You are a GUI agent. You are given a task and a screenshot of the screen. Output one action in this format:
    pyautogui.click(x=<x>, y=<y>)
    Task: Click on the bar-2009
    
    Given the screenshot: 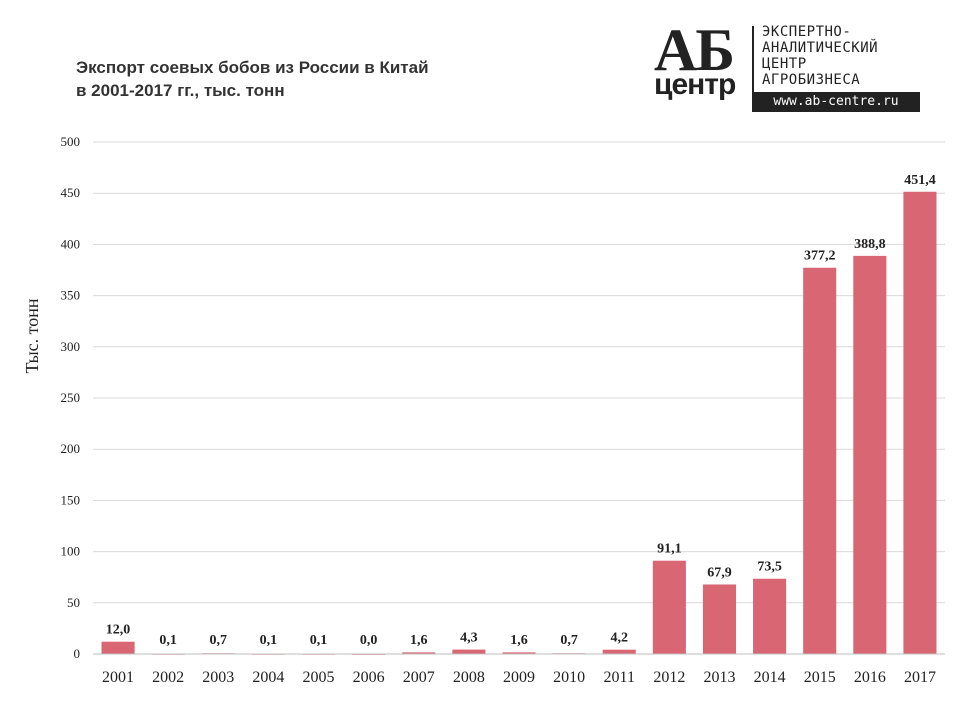 What is the action you would take?
    pyautogui.click(x=519, y=653)
    